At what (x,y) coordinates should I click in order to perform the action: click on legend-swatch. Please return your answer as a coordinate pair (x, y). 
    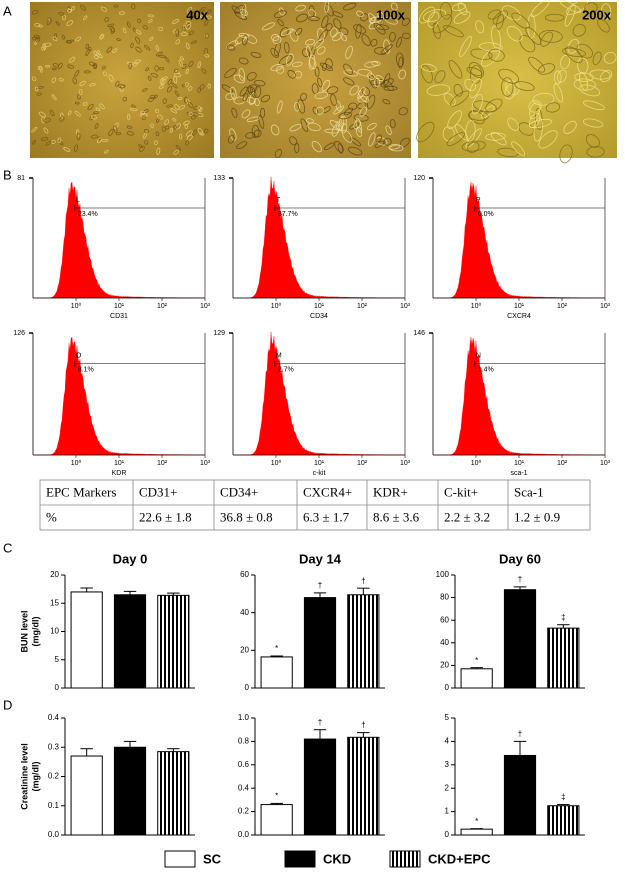
    Looking at the image, I should click on (405, 859).